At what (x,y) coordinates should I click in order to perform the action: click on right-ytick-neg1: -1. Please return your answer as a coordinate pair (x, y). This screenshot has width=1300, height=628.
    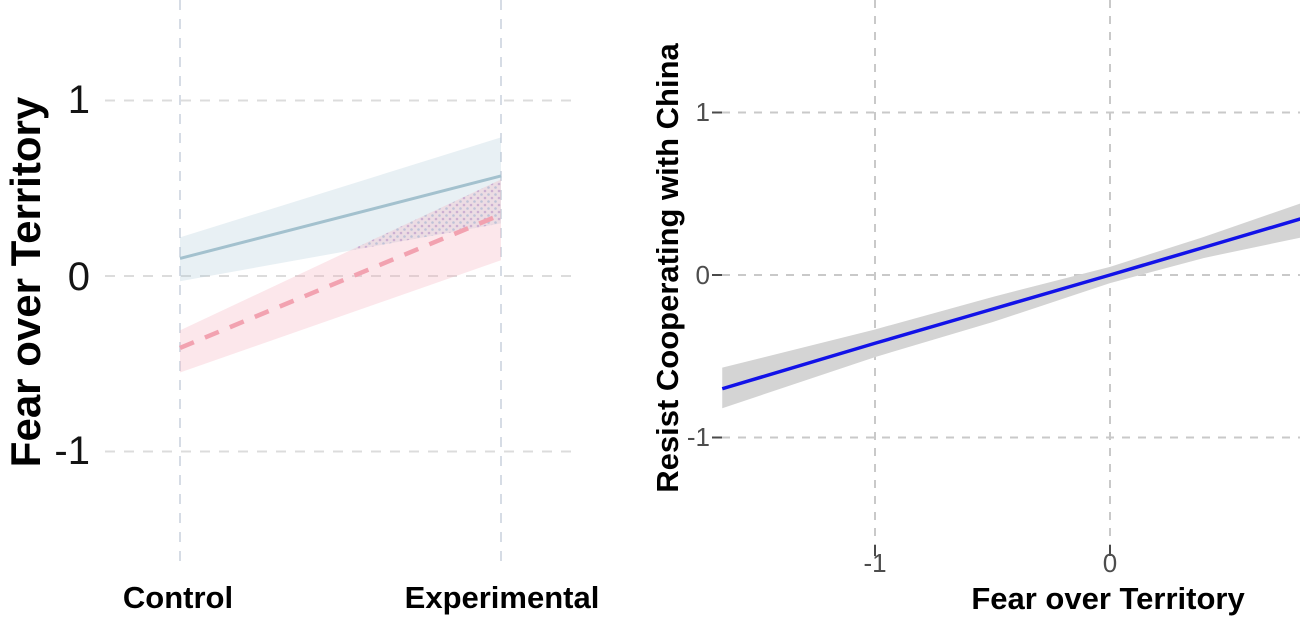
    Looking at the image, I should click on (698, 437).